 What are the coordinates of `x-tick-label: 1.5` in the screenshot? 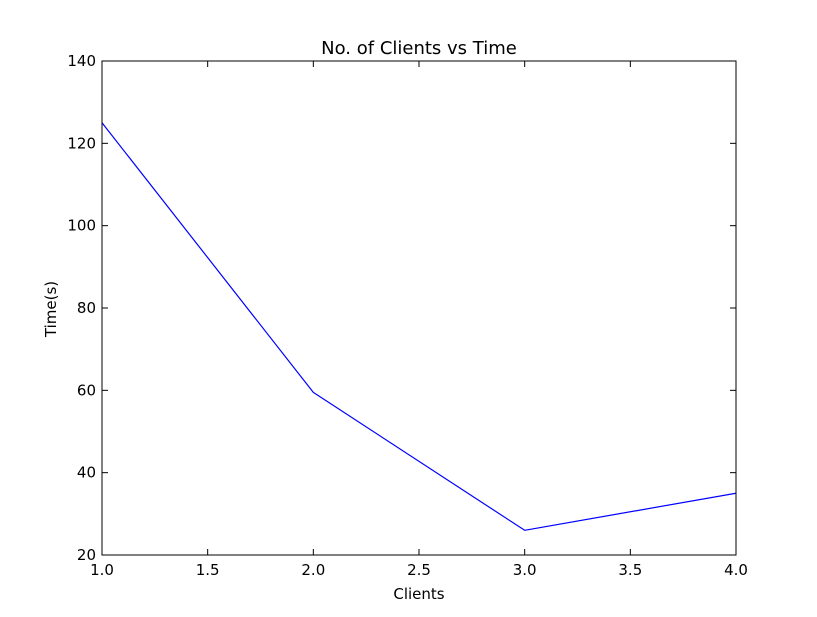 It's located at (208, 570).